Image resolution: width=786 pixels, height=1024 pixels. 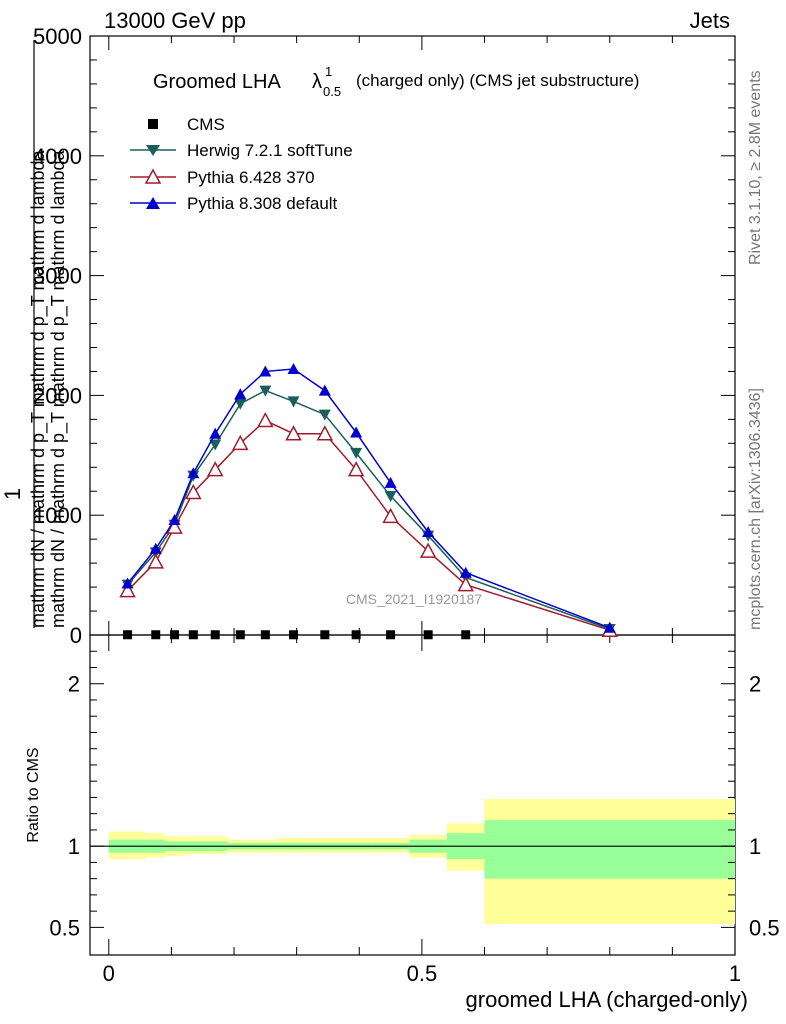 I want to click on main-y-tick-label: 0, so click(x=76, y=635).